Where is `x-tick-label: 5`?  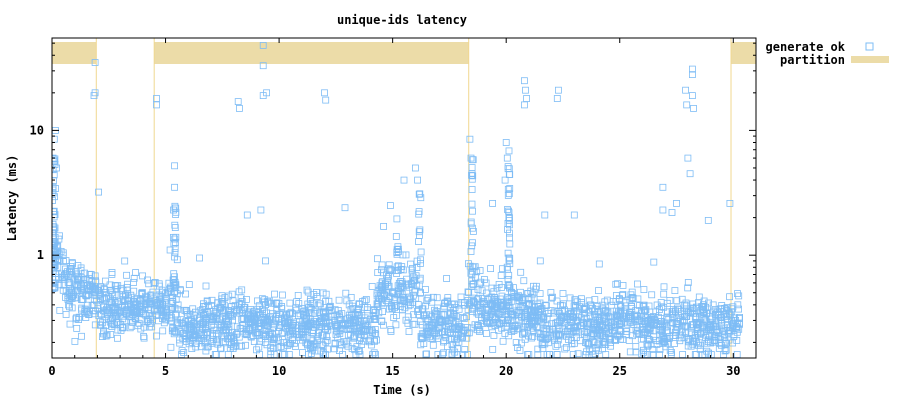
x-tick-label: 5 is located at coordinates (165, 371).